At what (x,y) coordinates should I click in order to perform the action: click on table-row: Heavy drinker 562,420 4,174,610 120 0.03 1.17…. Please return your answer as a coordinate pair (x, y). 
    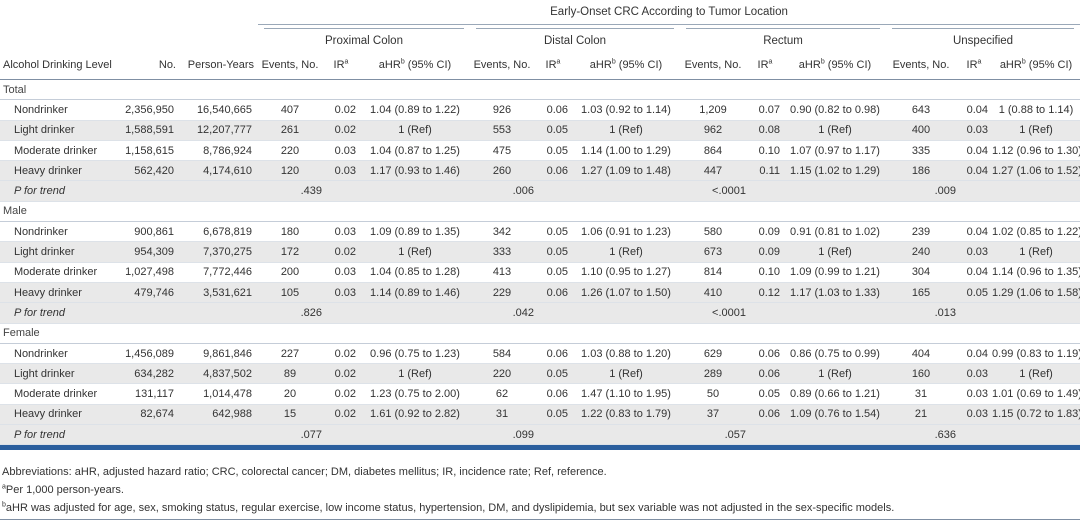
    Looking at the image, I should click on (540, 171).